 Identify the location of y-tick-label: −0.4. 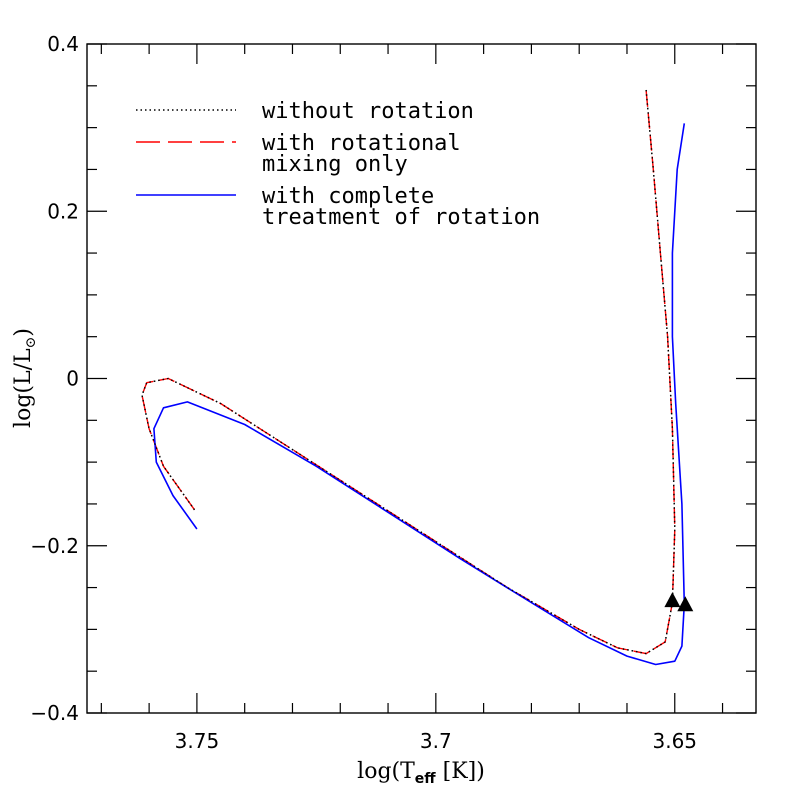
(54, 713).